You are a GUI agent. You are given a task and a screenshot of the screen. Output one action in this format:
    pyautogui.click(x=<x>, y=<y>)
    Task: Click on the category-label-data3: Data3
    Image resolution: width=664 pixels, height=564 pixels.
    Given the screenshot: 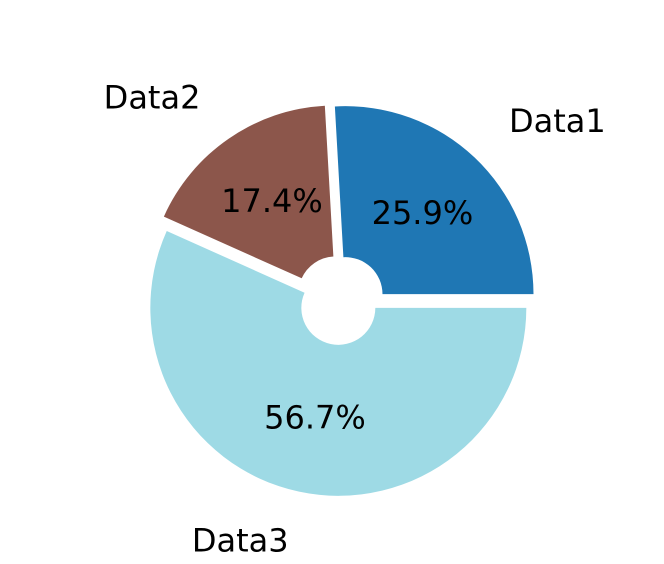 What is the action you would take?
    pyautogui.click(x=240, y=541)
    